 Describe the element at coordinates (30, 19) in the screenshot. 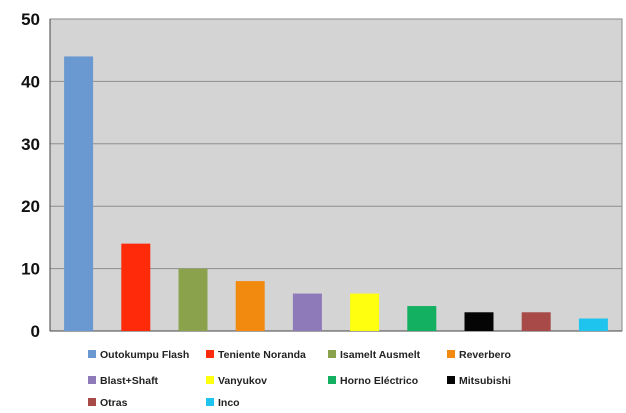

I see `y-tick-label: 50` at that location.